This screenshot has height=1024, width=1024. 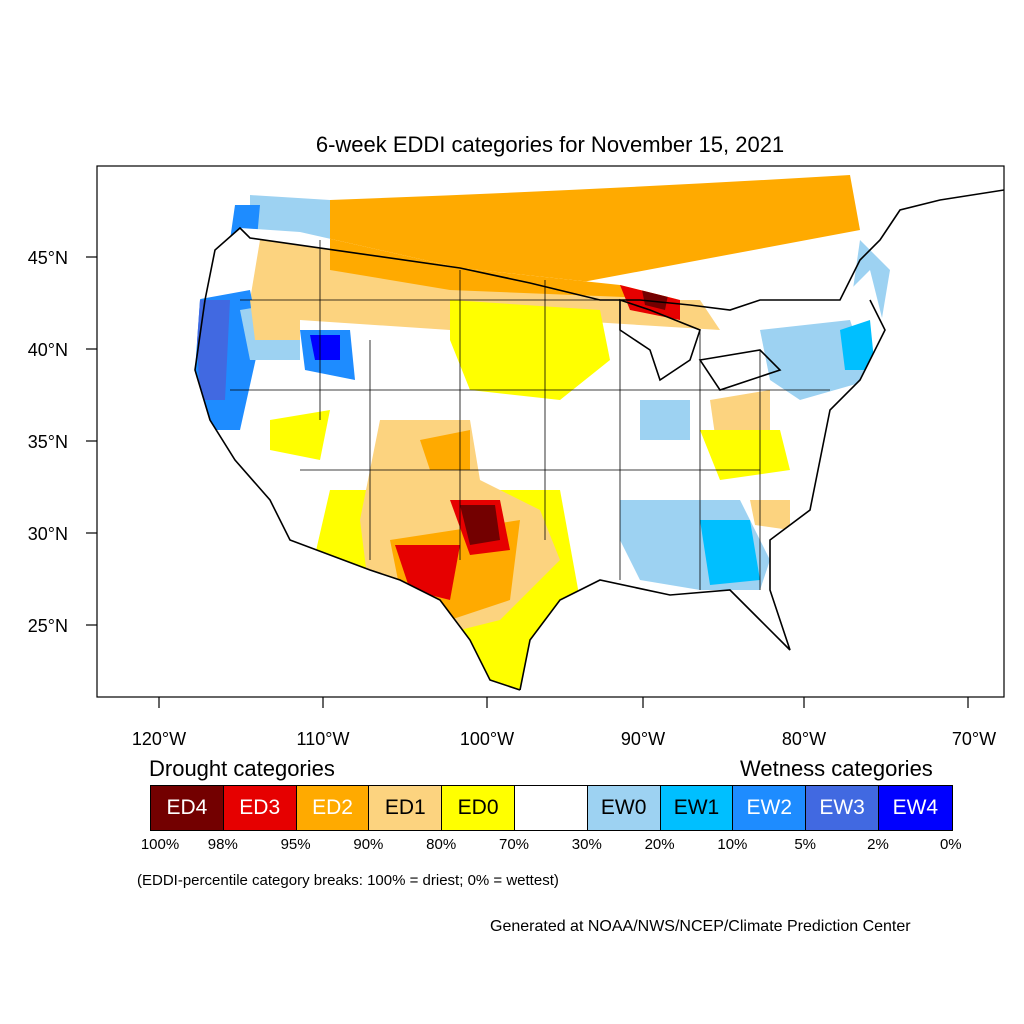 I want to click on percent-break-label: 20%, so click(x=659, y=844).